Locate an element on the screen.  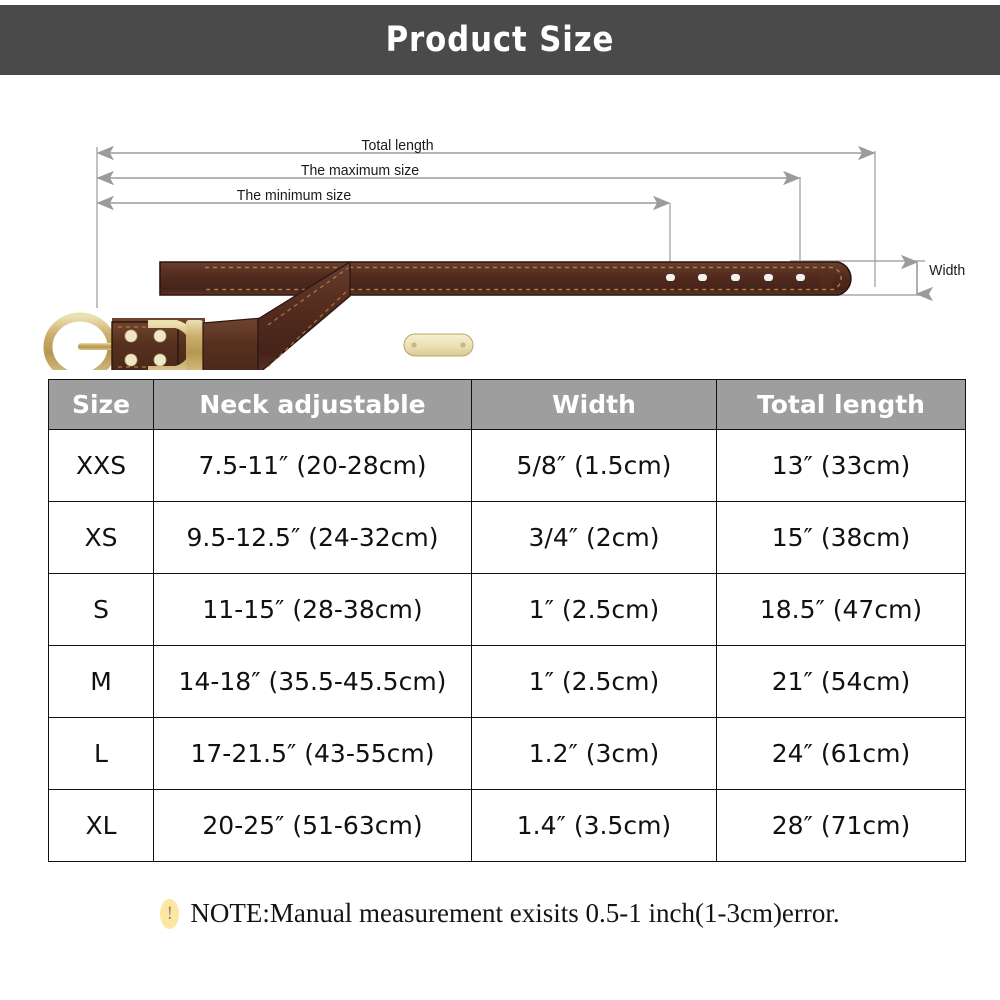
width-label: Width is located at coordinates (947, 270).